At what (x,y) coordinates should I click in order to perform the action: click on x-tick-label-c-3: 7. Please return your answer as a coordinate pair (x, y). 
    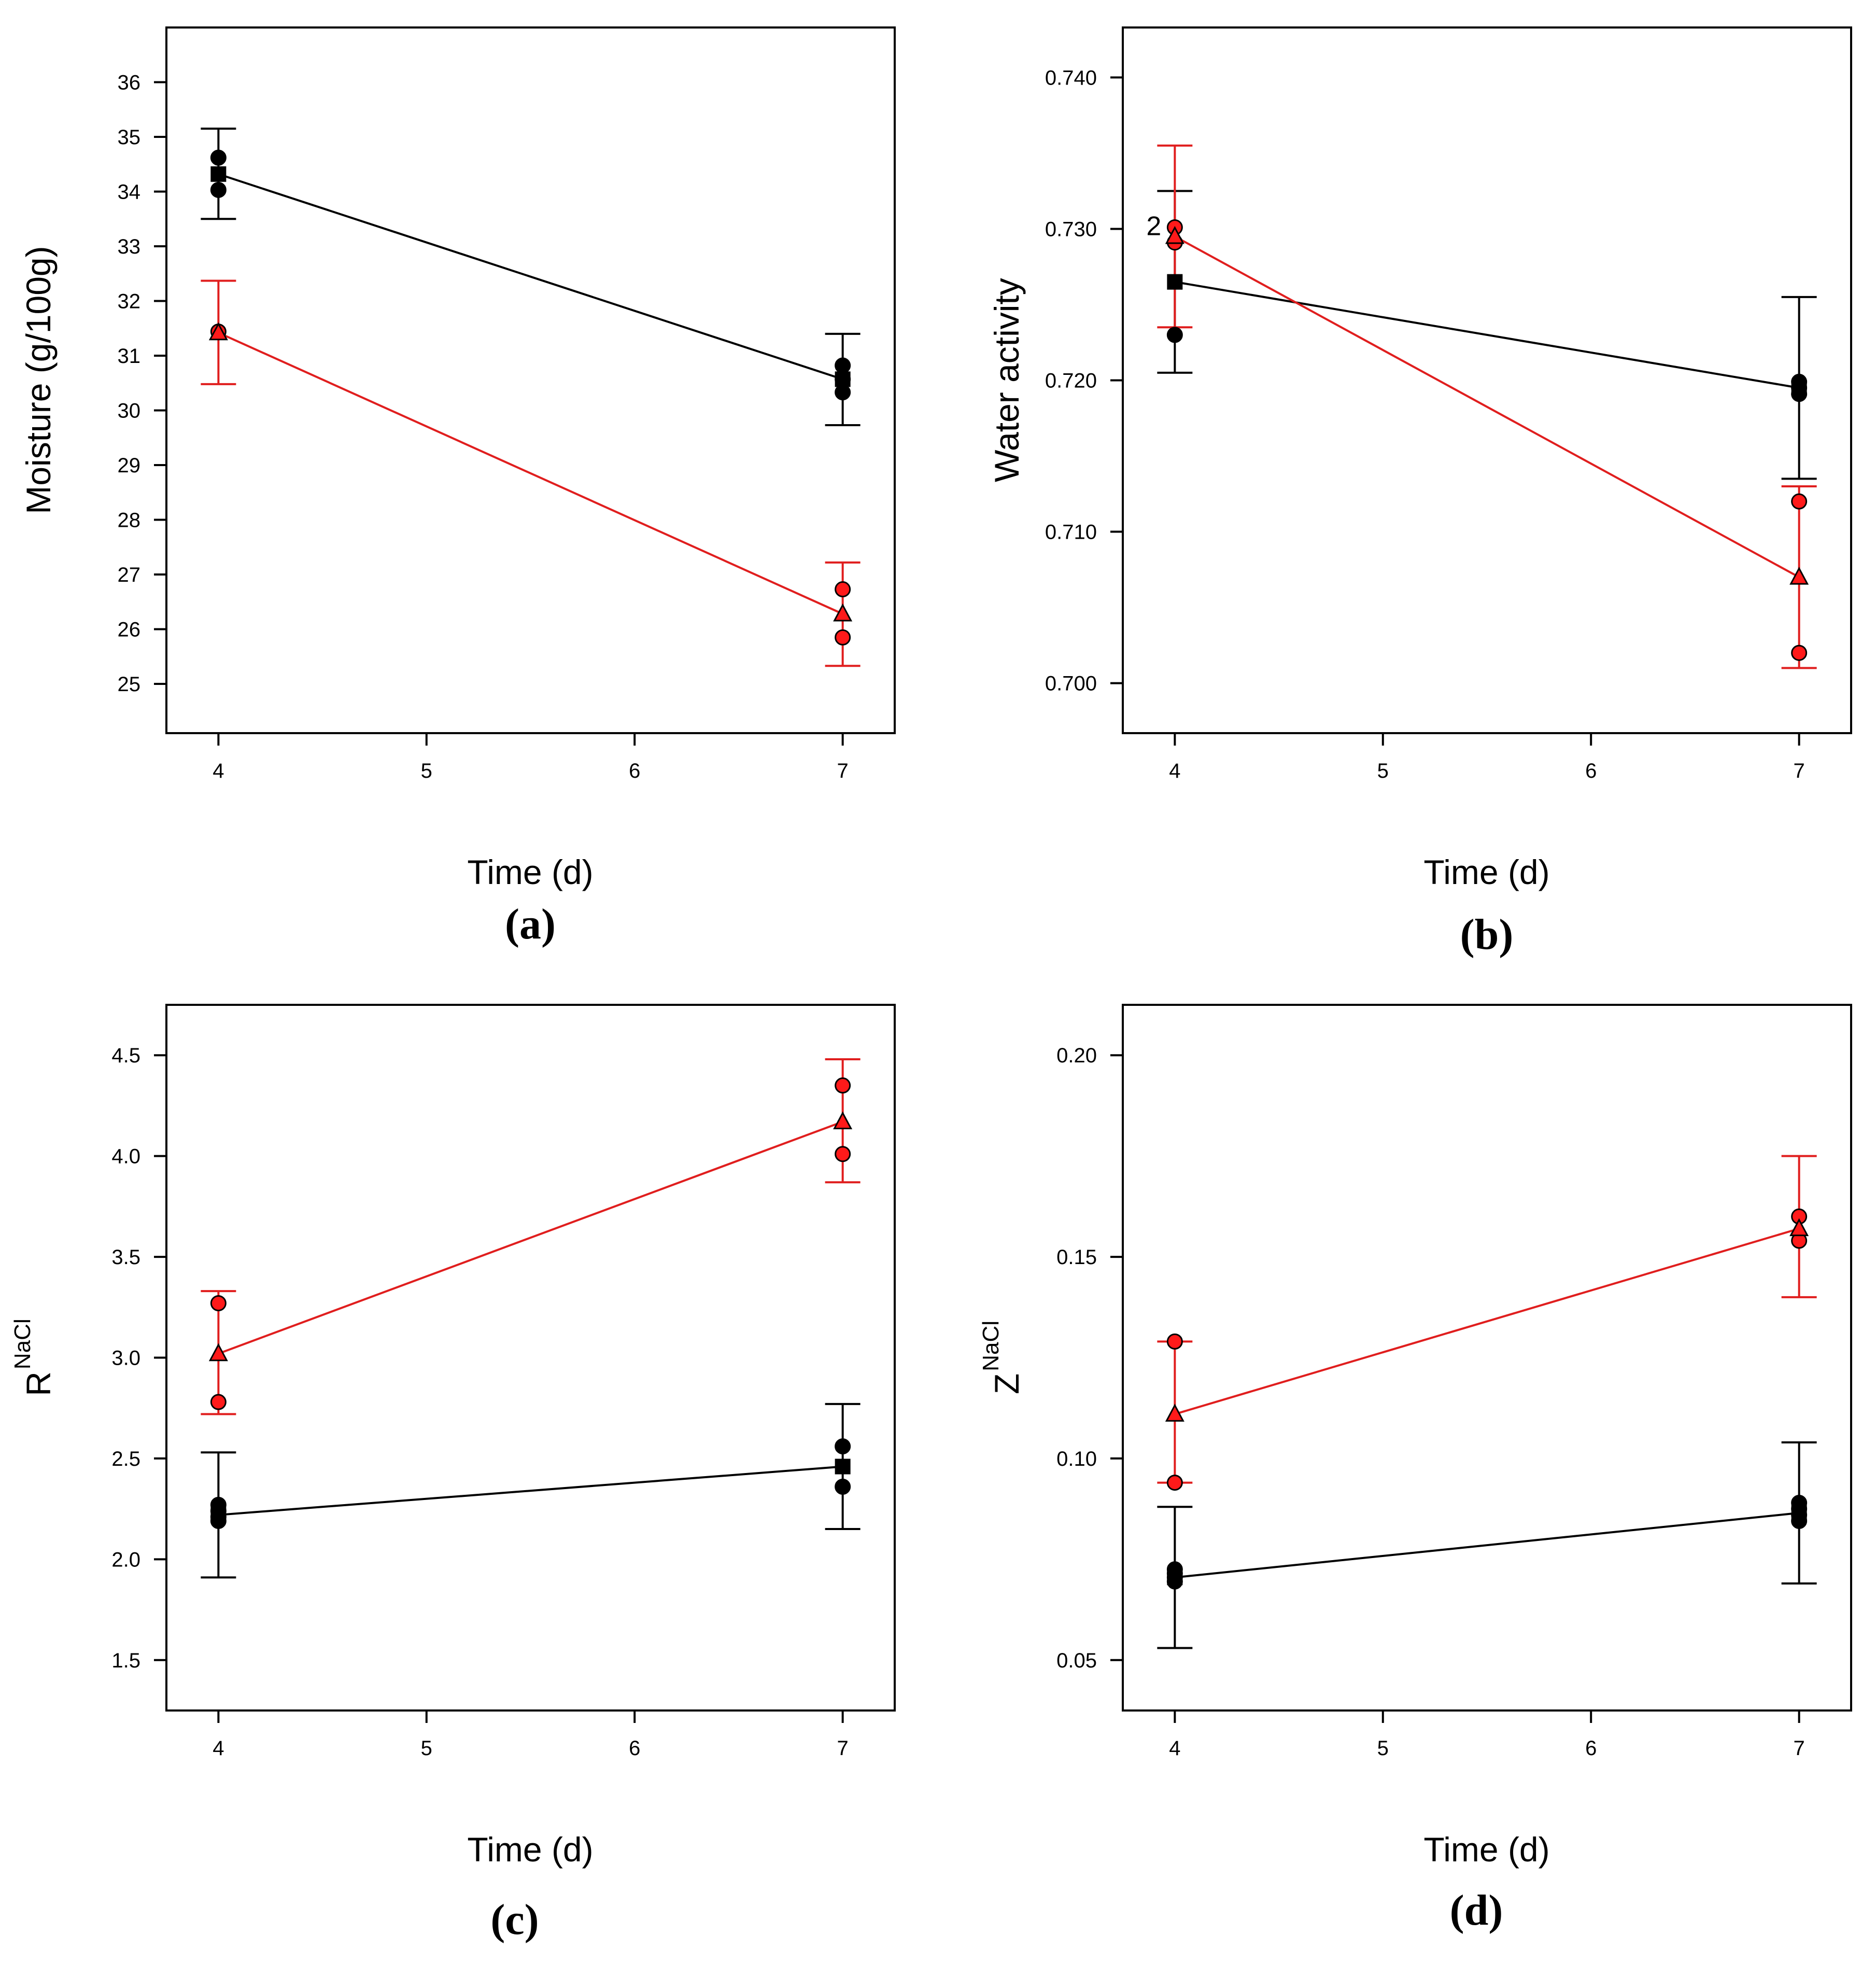
    Looking at the image, I should click on (843, 1748).